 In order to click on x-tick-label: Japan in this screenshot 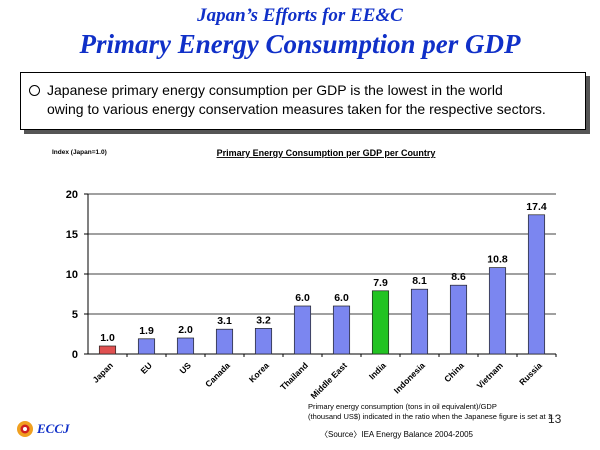, I will do `click(102, 372)`.